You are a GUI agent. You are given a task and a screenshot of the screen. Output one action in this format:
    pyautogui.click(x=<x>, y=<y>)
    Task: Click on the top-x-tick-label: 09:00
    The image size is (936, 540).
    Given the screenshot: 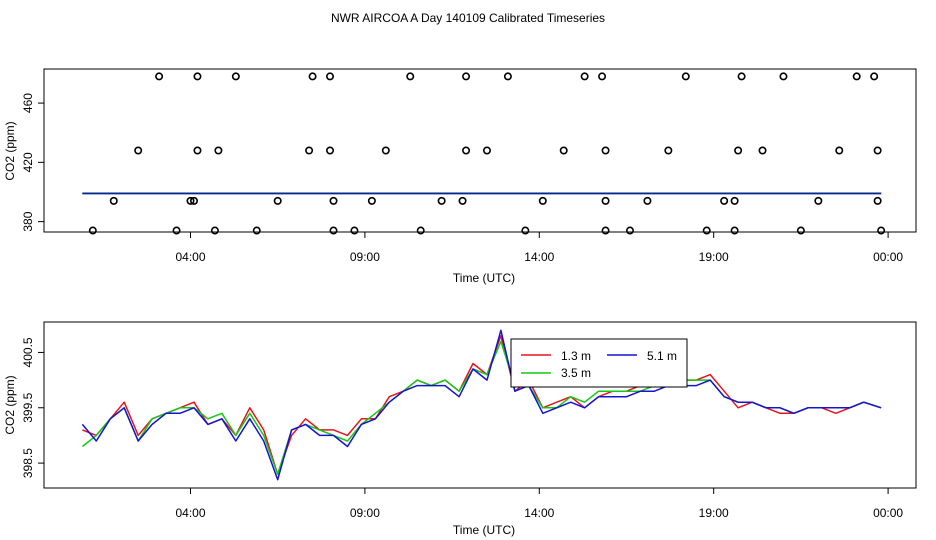 What is the action you would take?
    pyautogui.click(x=365, y=257)
    